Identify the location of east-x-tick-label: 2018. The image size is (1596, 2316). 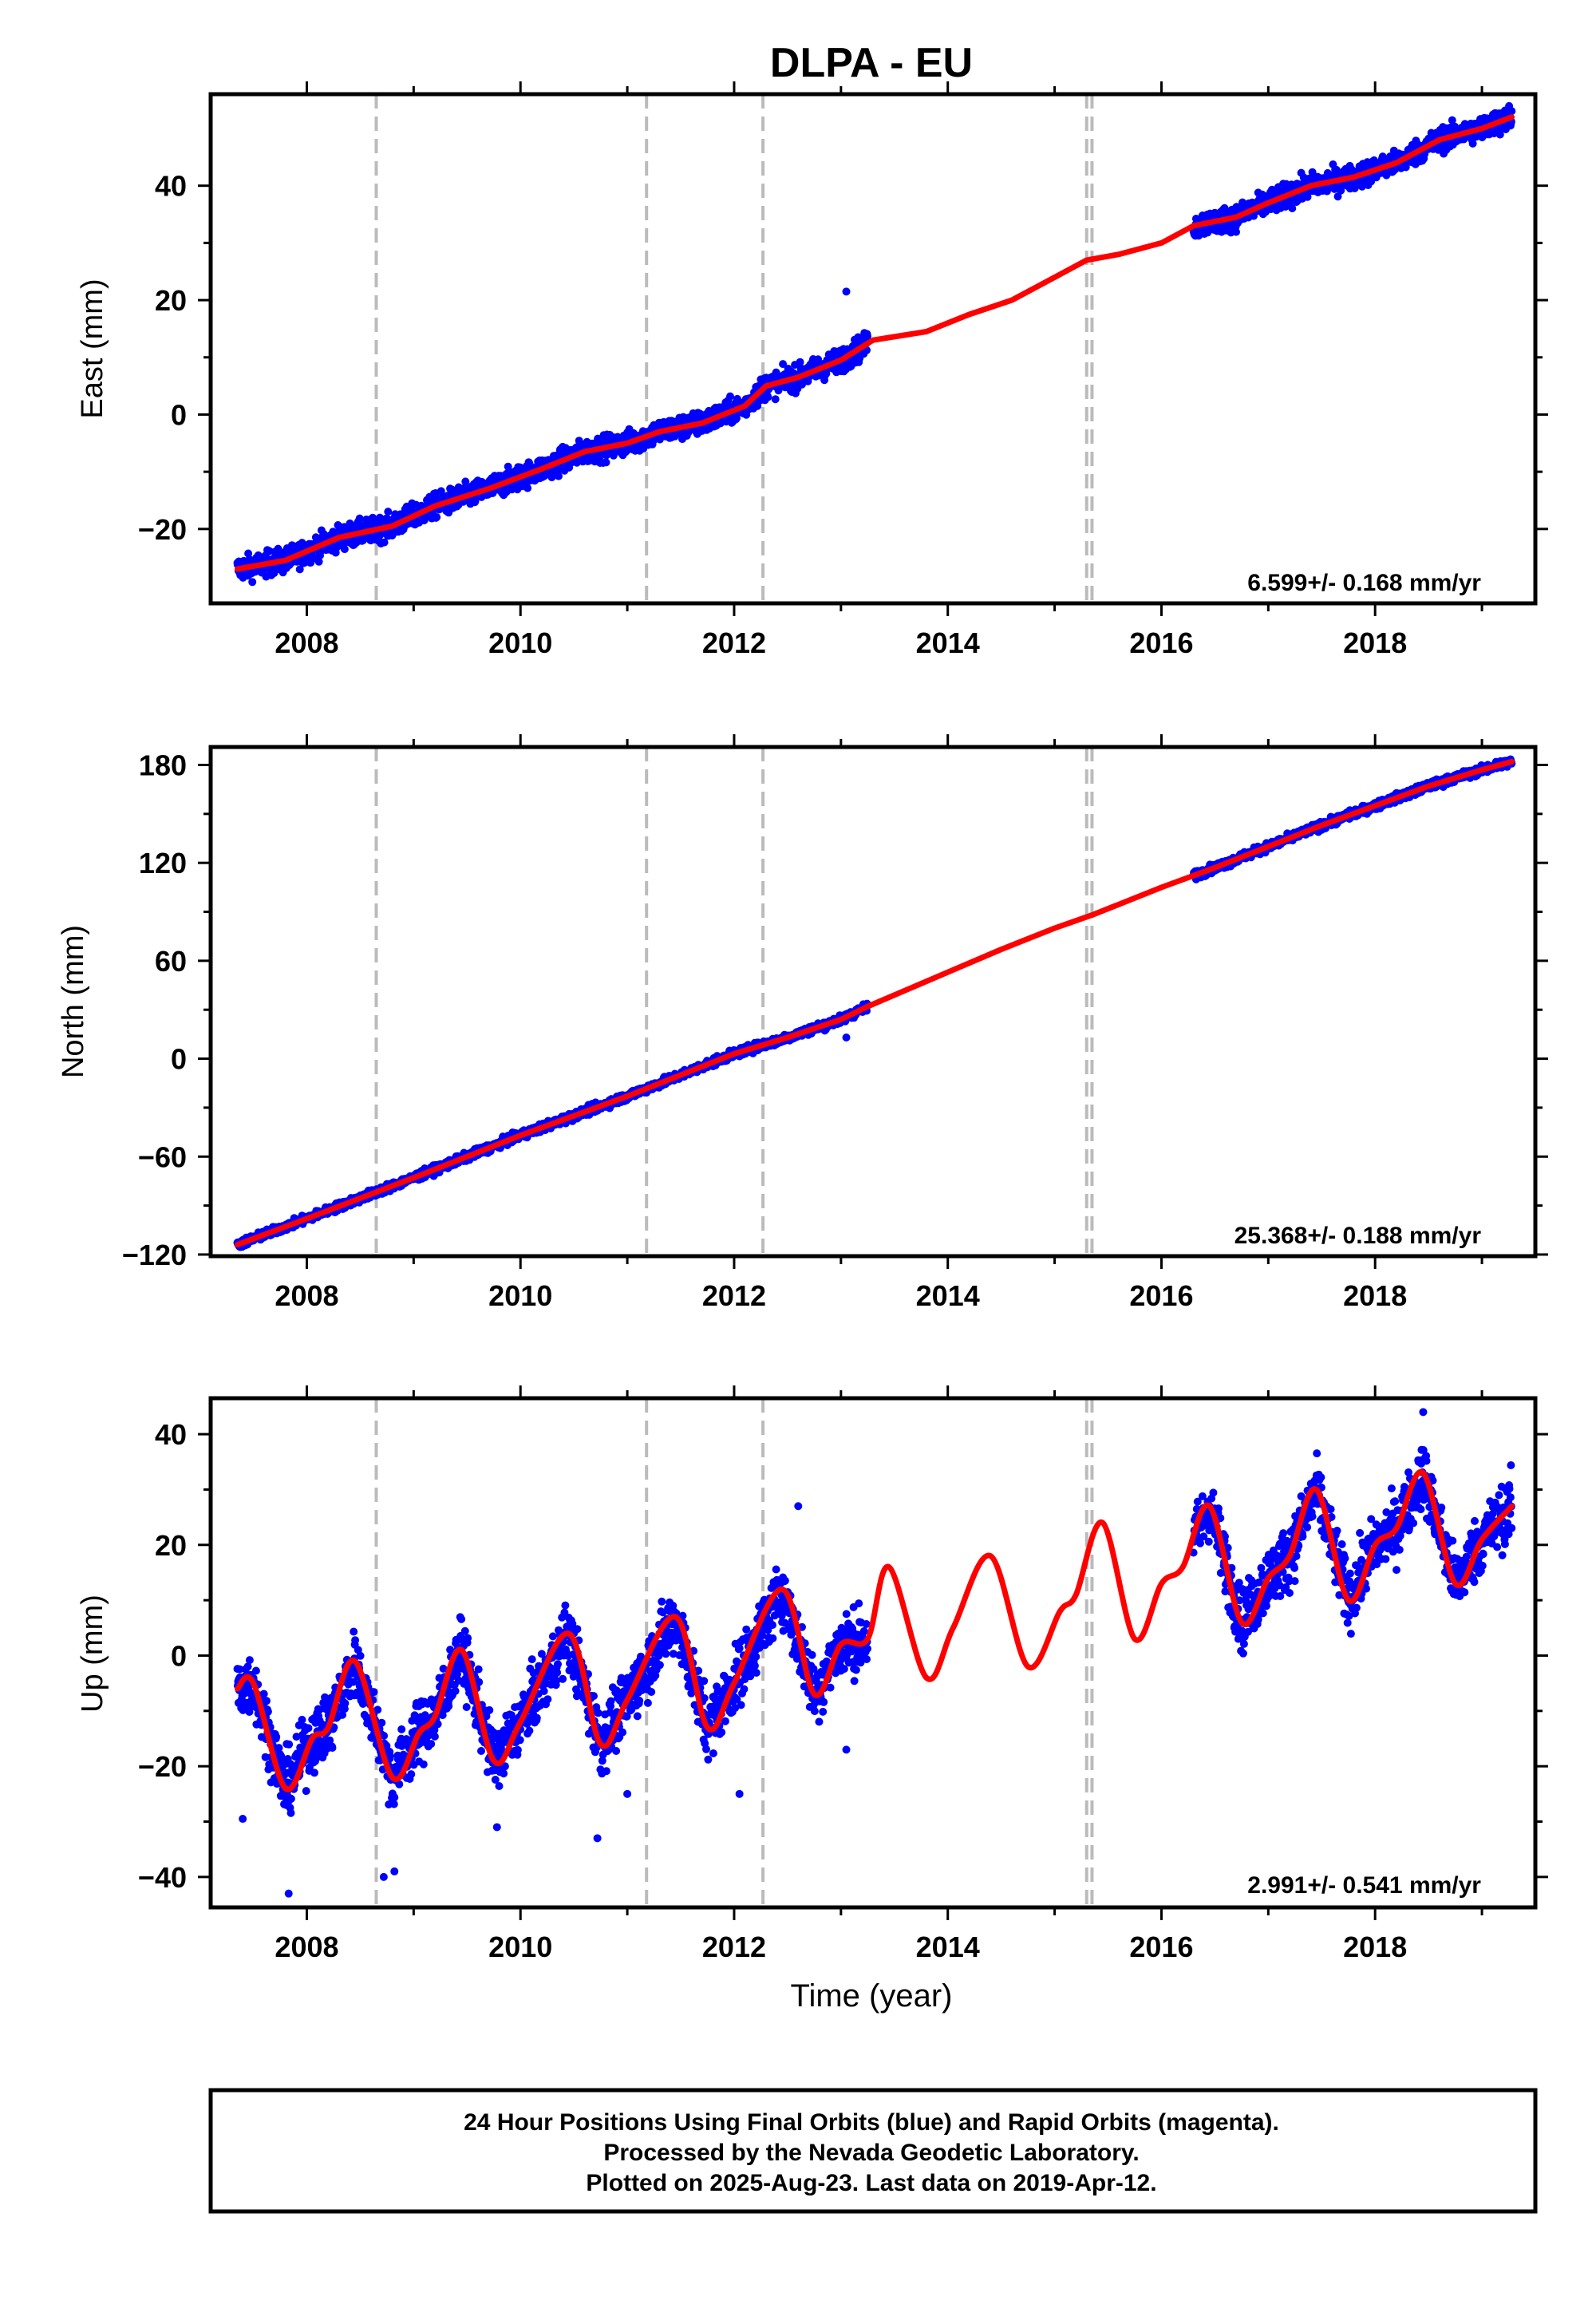
(1375, 642).